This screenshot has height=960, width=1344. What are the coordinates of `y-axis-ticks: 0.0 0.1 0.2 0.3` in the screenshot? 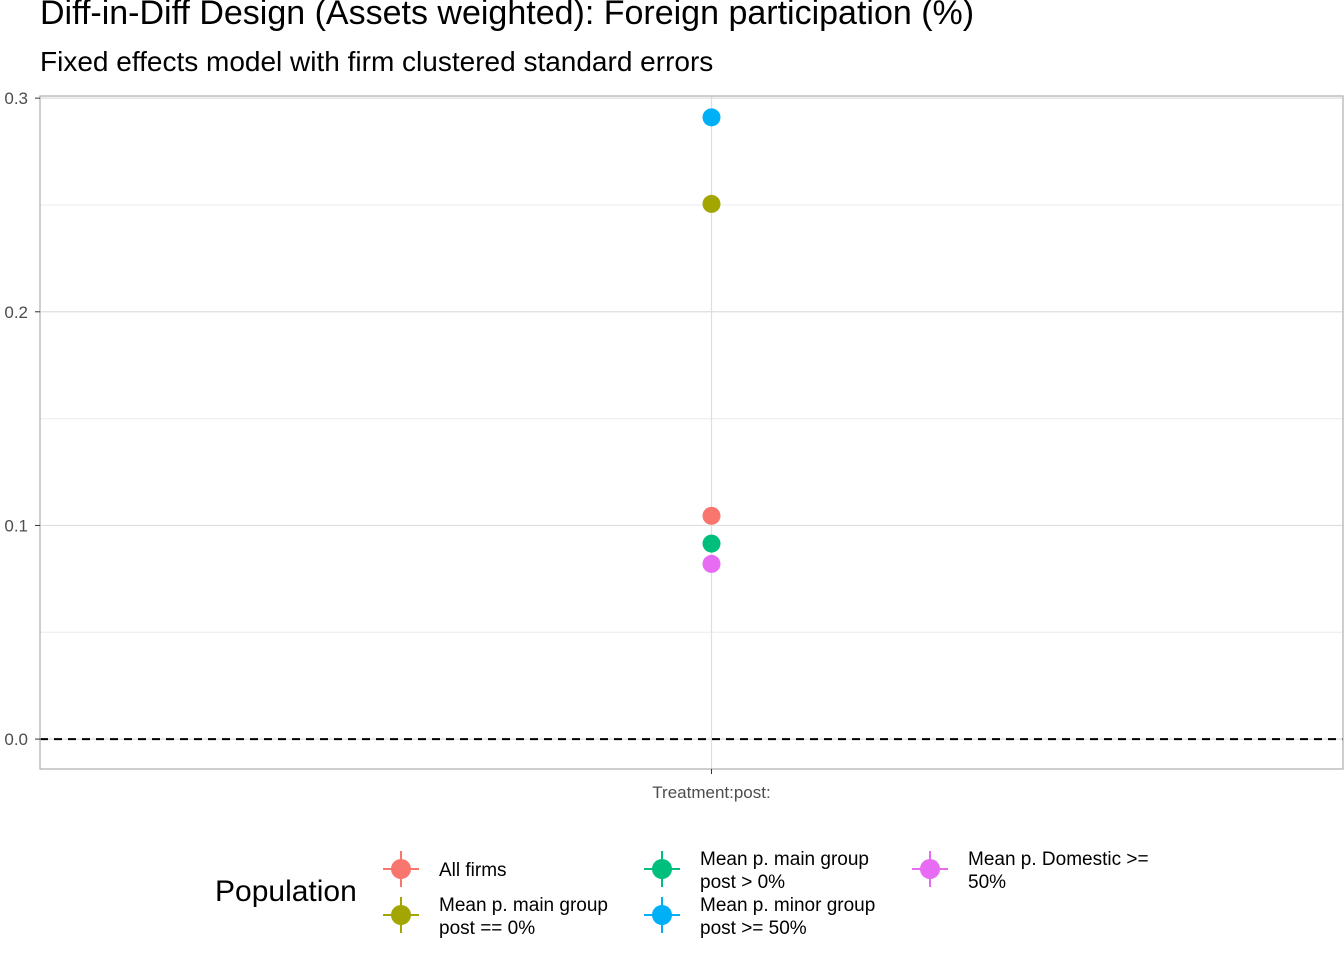 It's located at (22, 419).